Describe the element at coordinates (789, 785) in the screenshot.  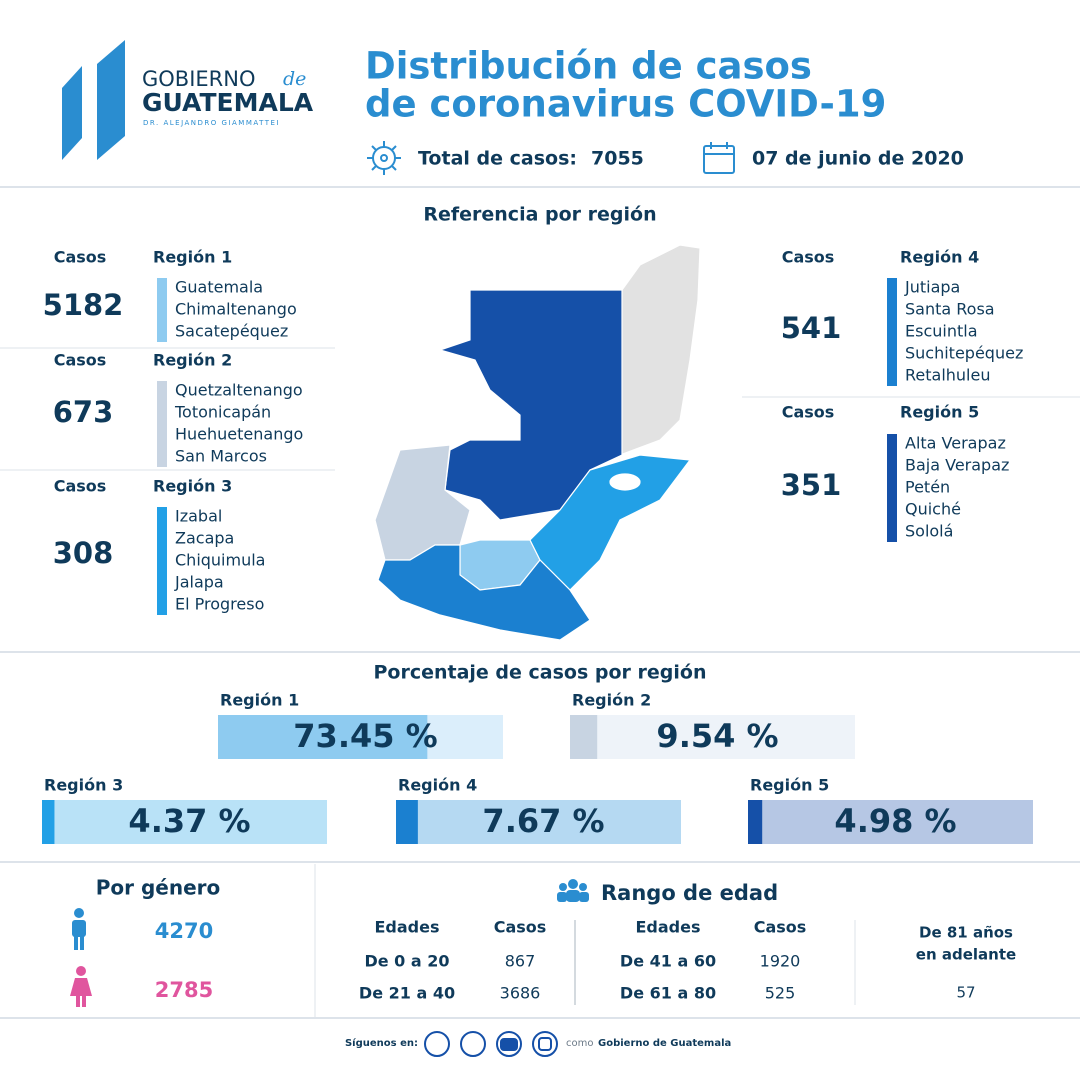
I see `bar-region-name: Región 5` at that location.